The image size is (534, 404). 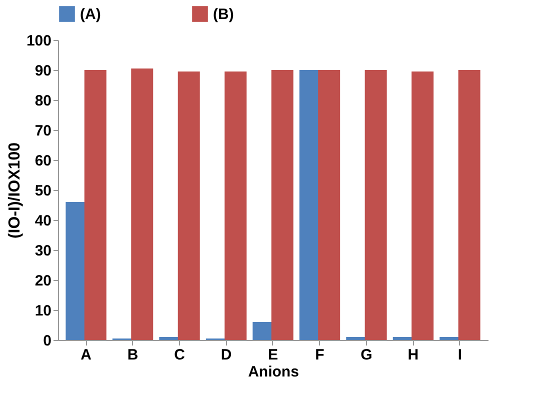 What do you see at coordinates (273, 355) in the screenshot?
I see `x-tick-label: E` at bounding box center [273, 355].